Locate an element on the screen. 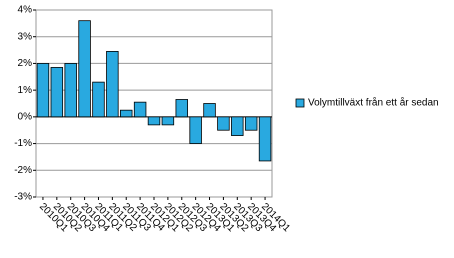 This screenshot has height=258, width=454. legend-label: Volymtillväxt från ett år sedan is located at coordinates (373, 103).